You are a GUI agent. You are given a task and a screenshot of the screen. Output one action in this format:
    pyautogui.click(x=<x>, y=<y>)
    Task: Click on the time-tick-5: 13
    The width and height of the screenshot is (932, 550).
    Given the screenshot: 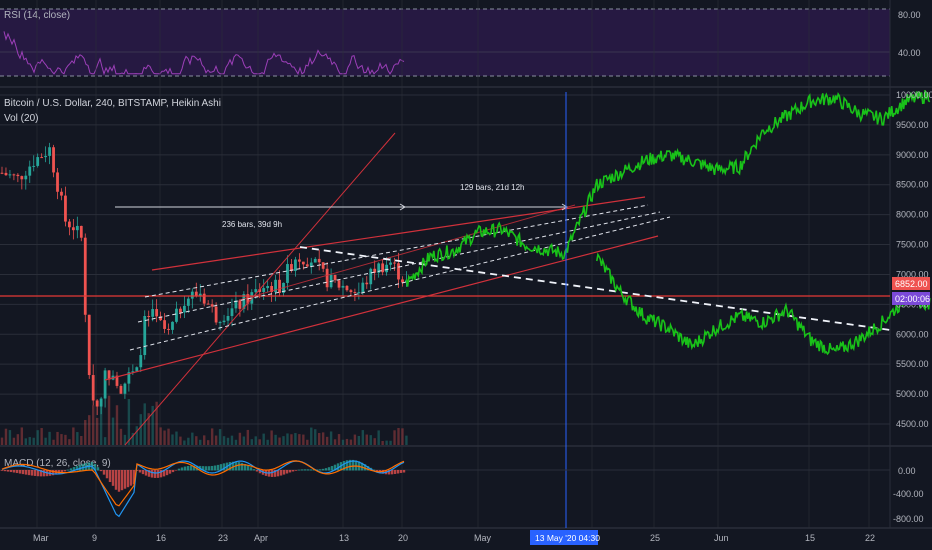 What is the action you would take?
    pyautogui.click(x=344, y=538)
    